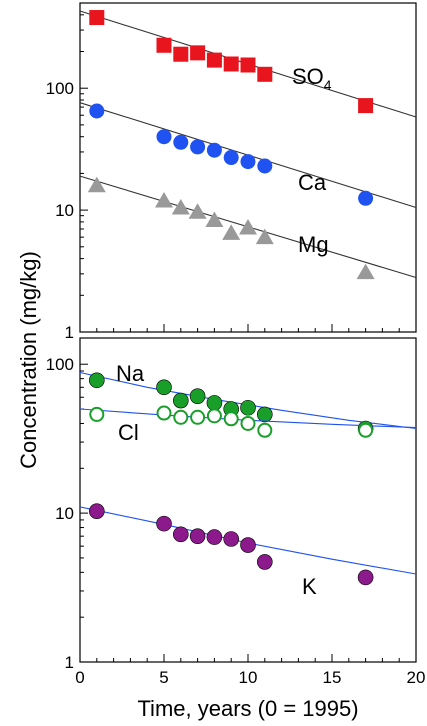  What do you see at coordinates (328, 85) in the screenshot?
I see `series-label-subscript: 4` at bounding box center [328, 85].